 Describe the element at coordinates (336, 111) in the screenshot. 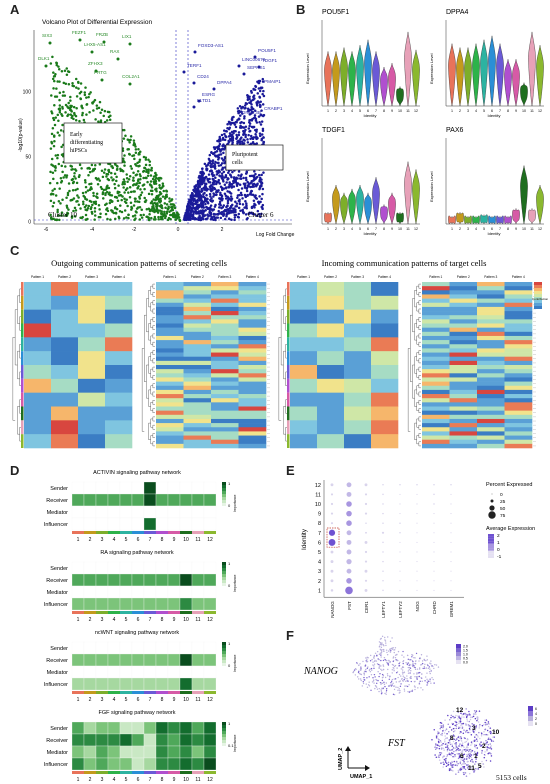

I see `violin-identity-tick: 2` at that location.